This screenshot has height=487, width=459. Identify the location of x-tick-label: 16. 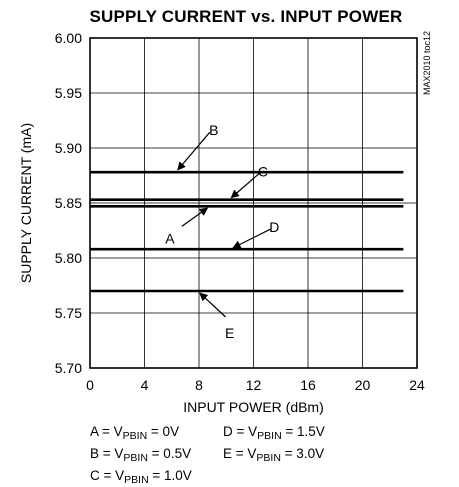
(308, 385).